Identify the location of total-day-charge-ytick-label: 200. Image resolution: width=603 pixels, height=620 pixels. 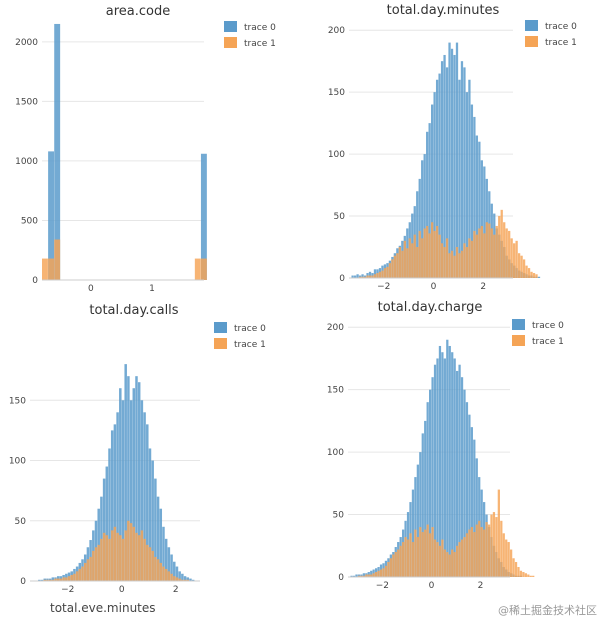
(335, 328).